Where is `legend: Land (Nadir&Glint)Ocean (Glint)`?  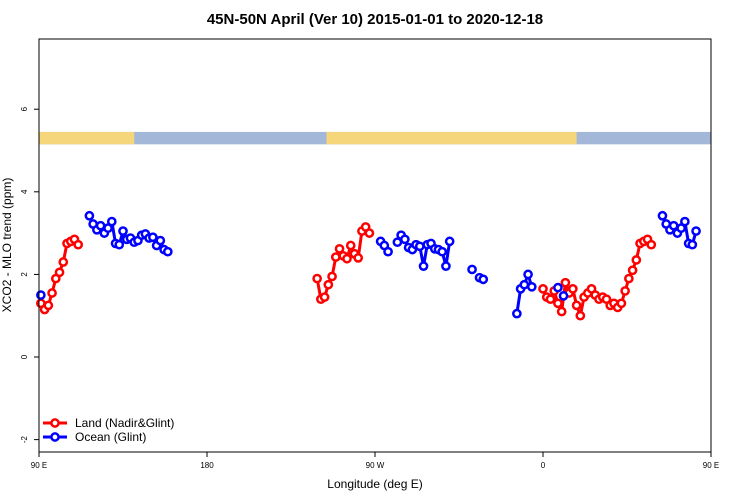 legend: Land (Nadir&Glint)Ocean (Glint) is located at coordinates (108, 430).